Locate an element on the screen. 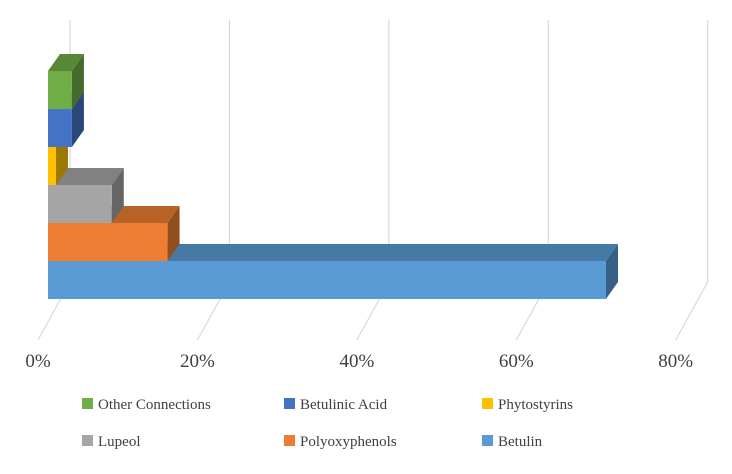 This screenshot has width=732, height=474. legend-item: Betulin is located at coordinates (512, 442).